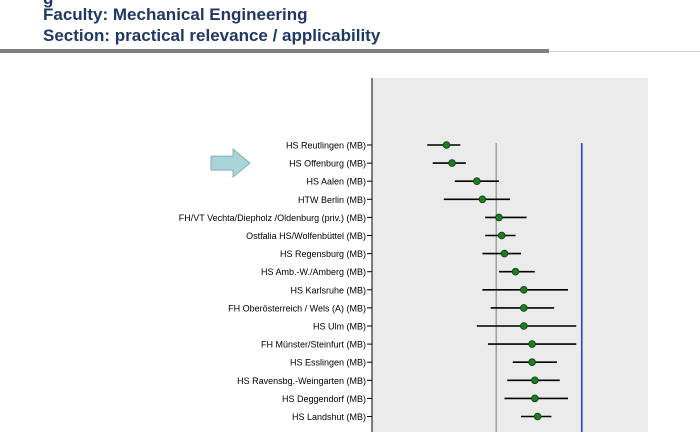  Describe the element at coordinates (175, 14) in the screenshot. I see `faculty-title: Faculty: Mechanical Engineering` at that location.